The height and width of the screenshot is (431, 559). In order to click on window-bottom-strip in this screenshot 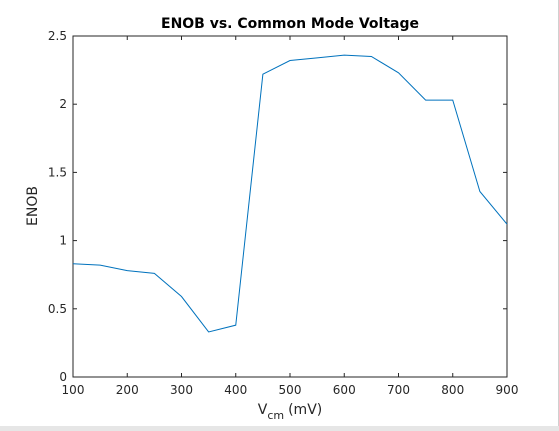, I will do `click(279, 428)`.